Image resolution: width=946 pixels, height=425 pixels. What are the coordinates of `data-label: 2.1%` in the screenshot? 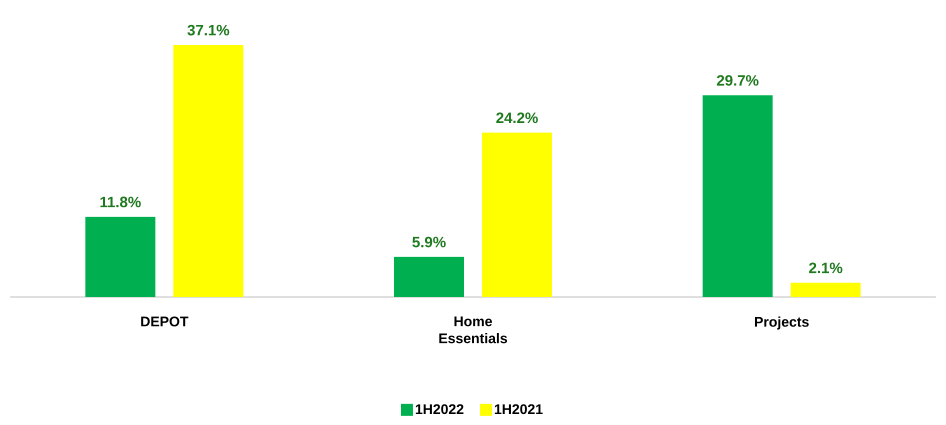 It's located at (825, 268).